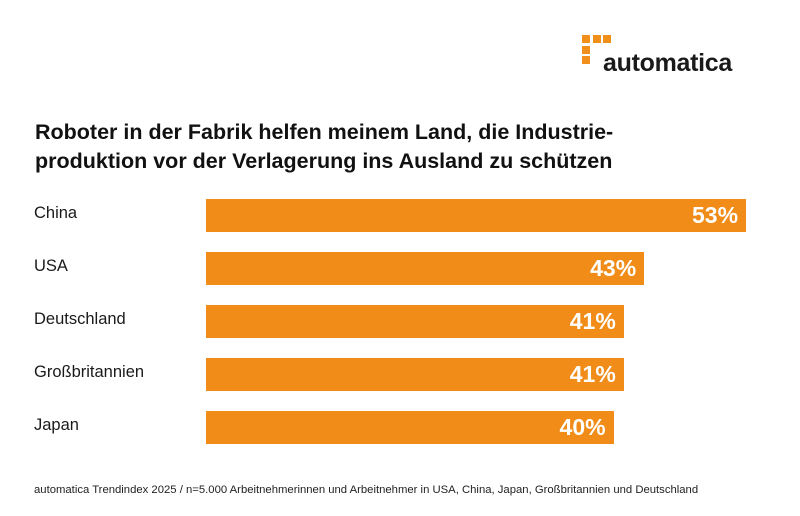 This screenshot has height=516, width=800. What do you see at coordinates (425, 268) in the screenshot?
I see `bar-usa: 43%` at bounding box center [425, 268].